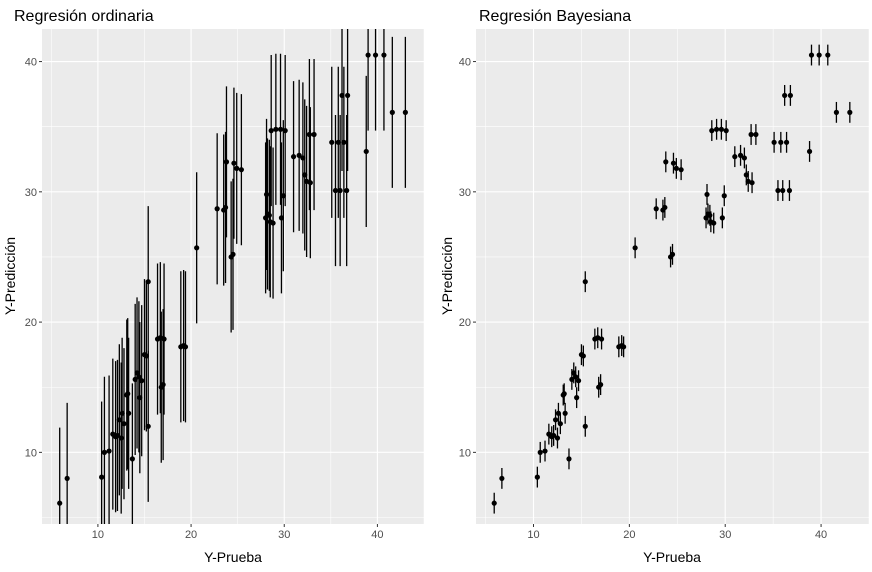 The image size is (872, 572). I want to click on panel-title: Regresión ordinaria, so click(84, 16).